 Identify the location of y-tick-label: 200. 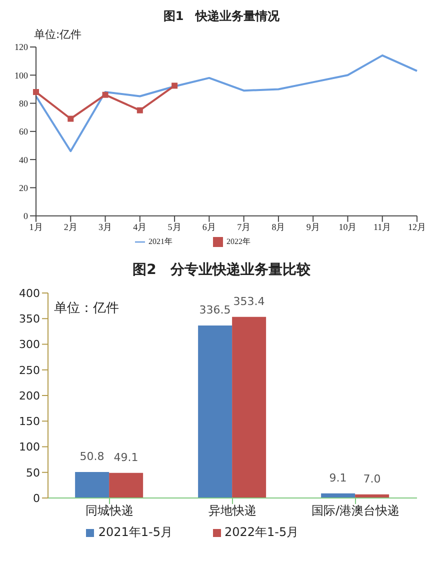
(29, 395).